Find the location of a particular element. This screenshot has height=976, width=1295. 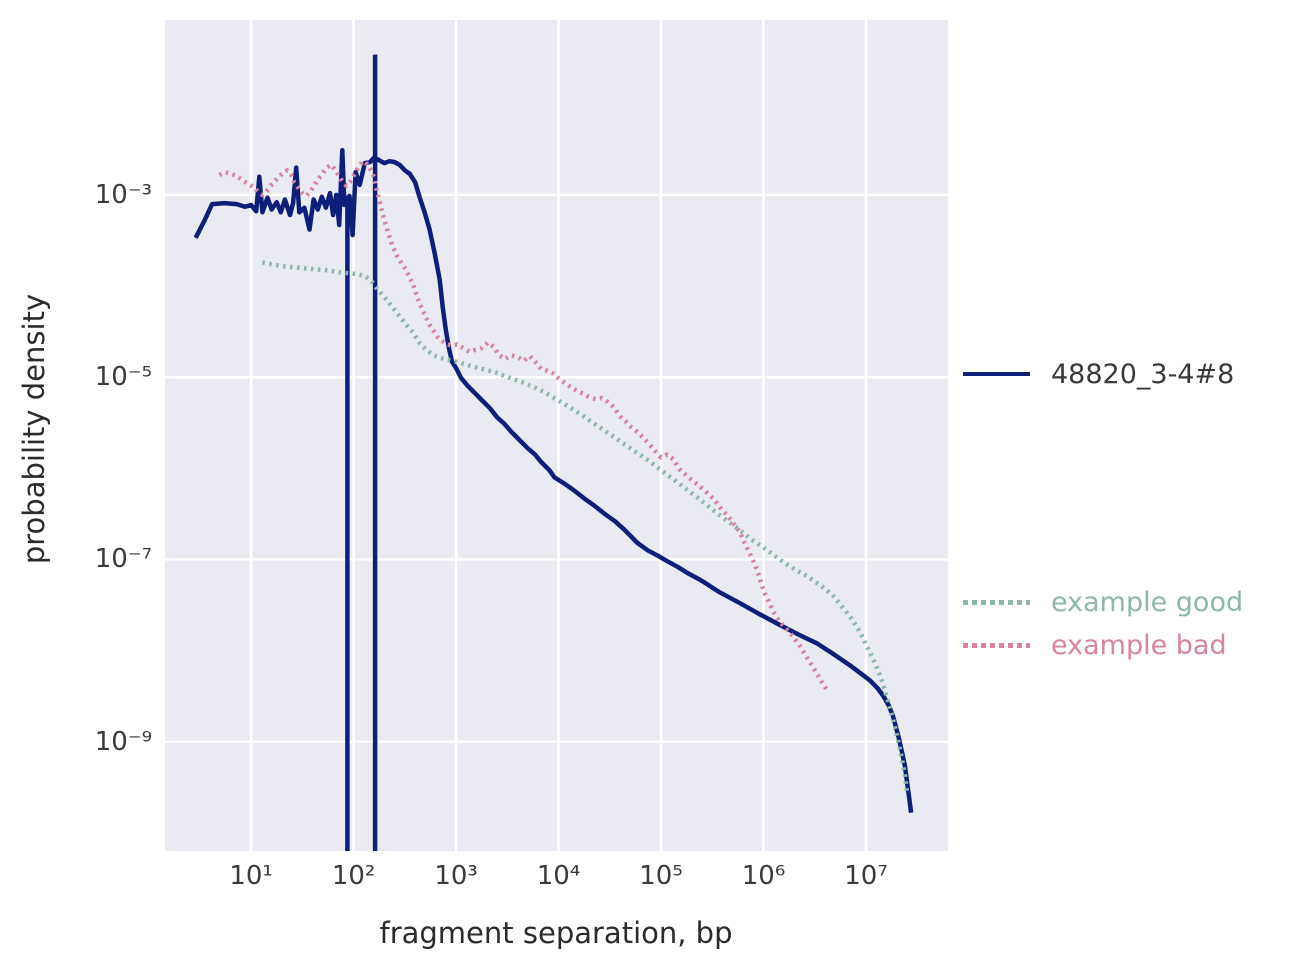

y-tick-label: 10⁻⁵ is located at coordinates (123, 377).